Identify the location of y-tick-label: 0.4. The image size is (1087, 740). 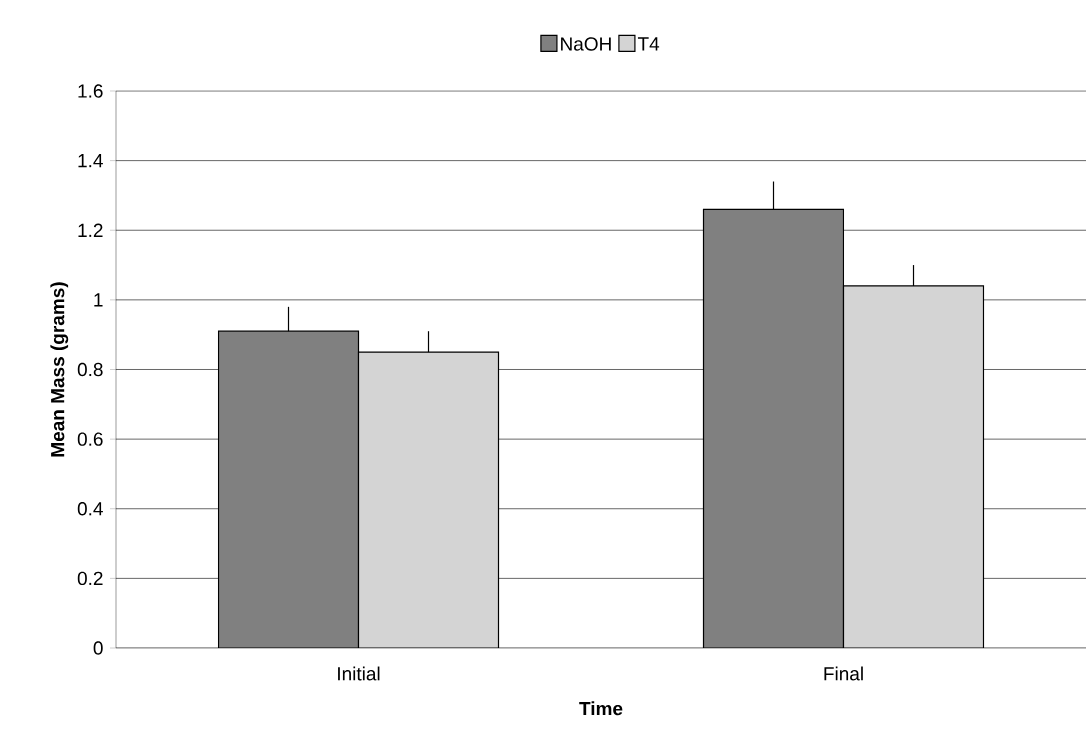
(90, 509).